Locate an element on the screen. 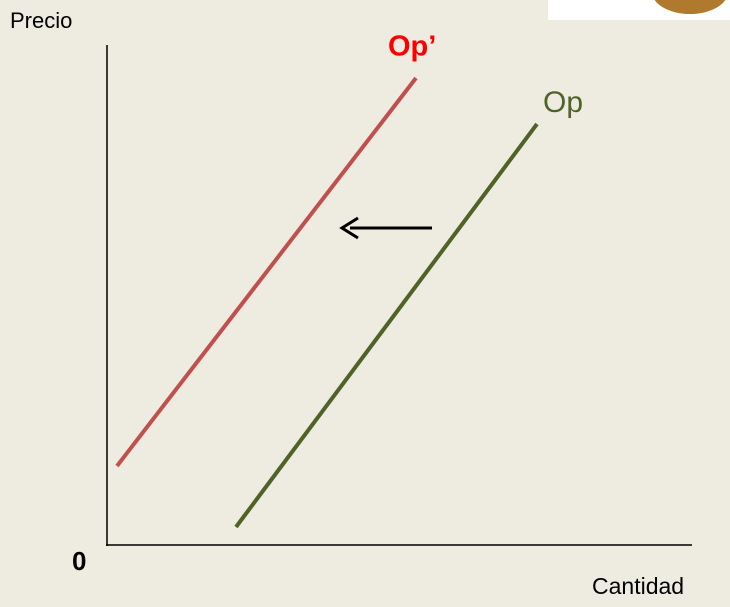  origin-label: 0 is located at coordinates (79, 561).